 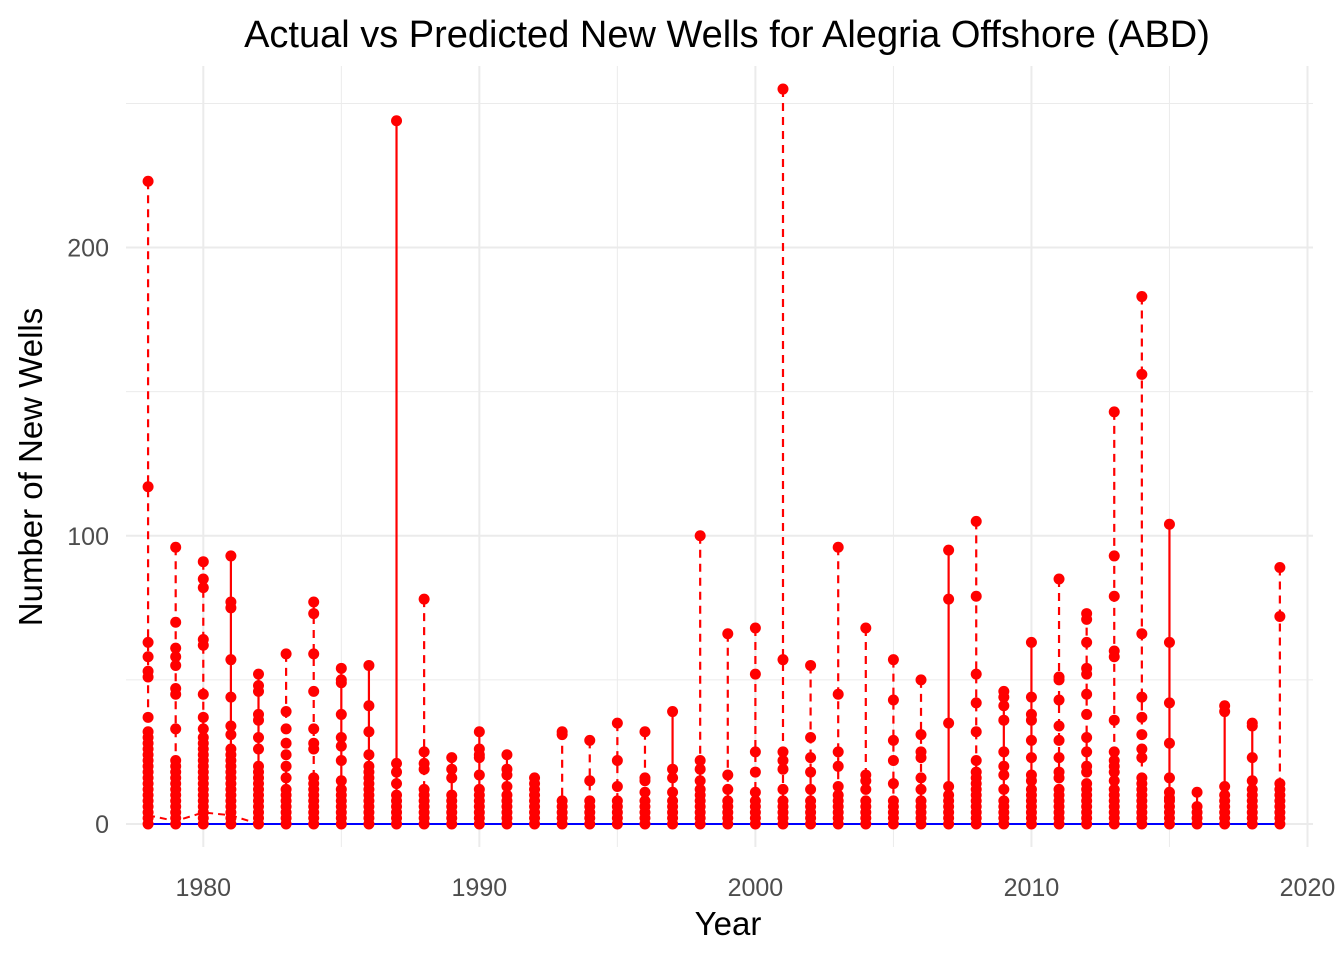 I want to click on y-axis-label: Number of New Wells, so click(x=30, y=467).